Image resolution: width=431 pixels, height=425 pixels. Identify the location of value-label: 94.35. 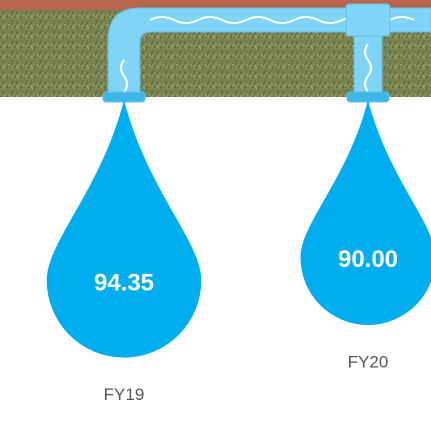
(124, 283).